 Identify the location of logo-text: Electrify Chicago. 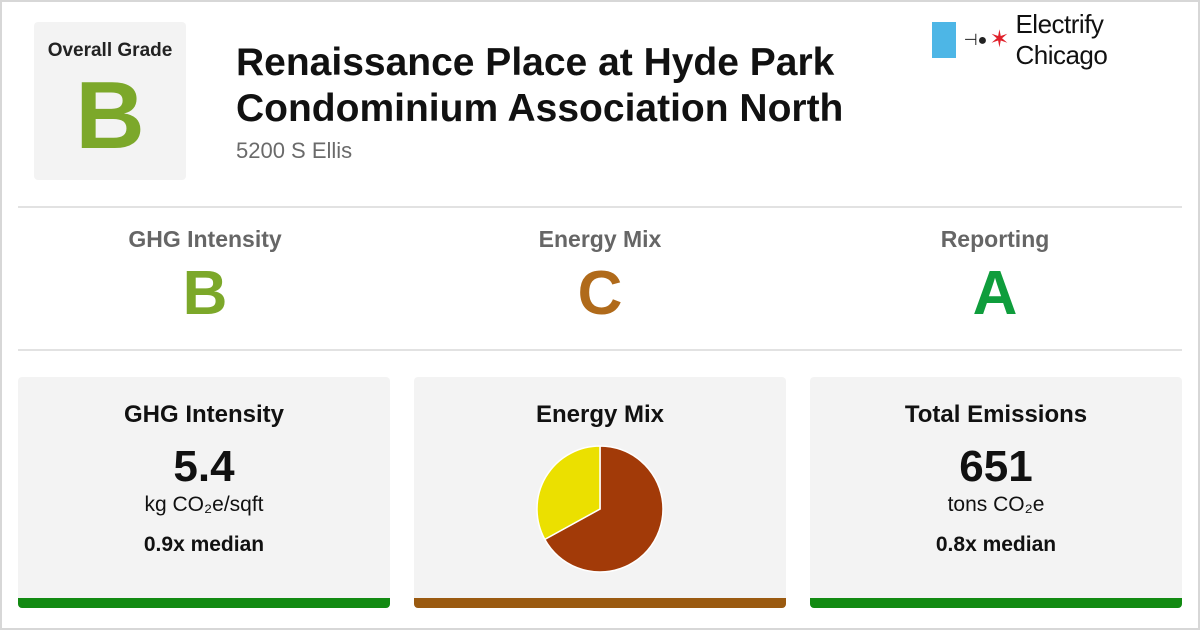
(1061, 39).